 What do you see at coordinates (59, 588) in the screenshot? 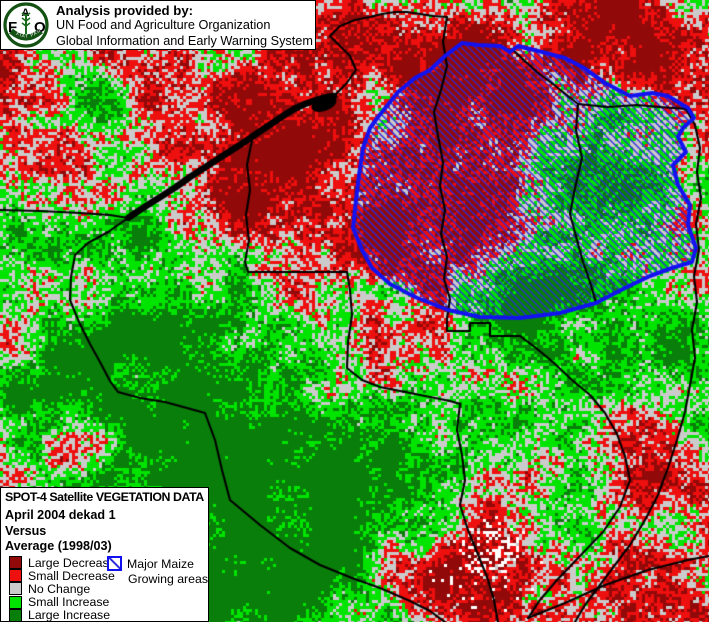
I see `legend-item-label: No Change` at bounding box center [59, 588].